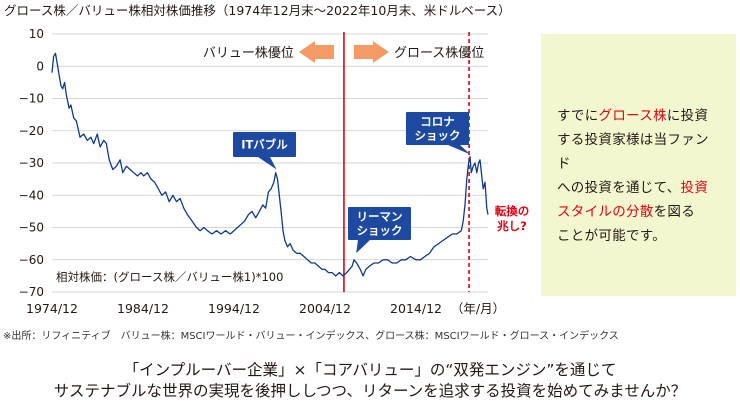 This screenshot has width=740, height=405. I want to click on x-tick-label: 1994/12, so click(234, 308).